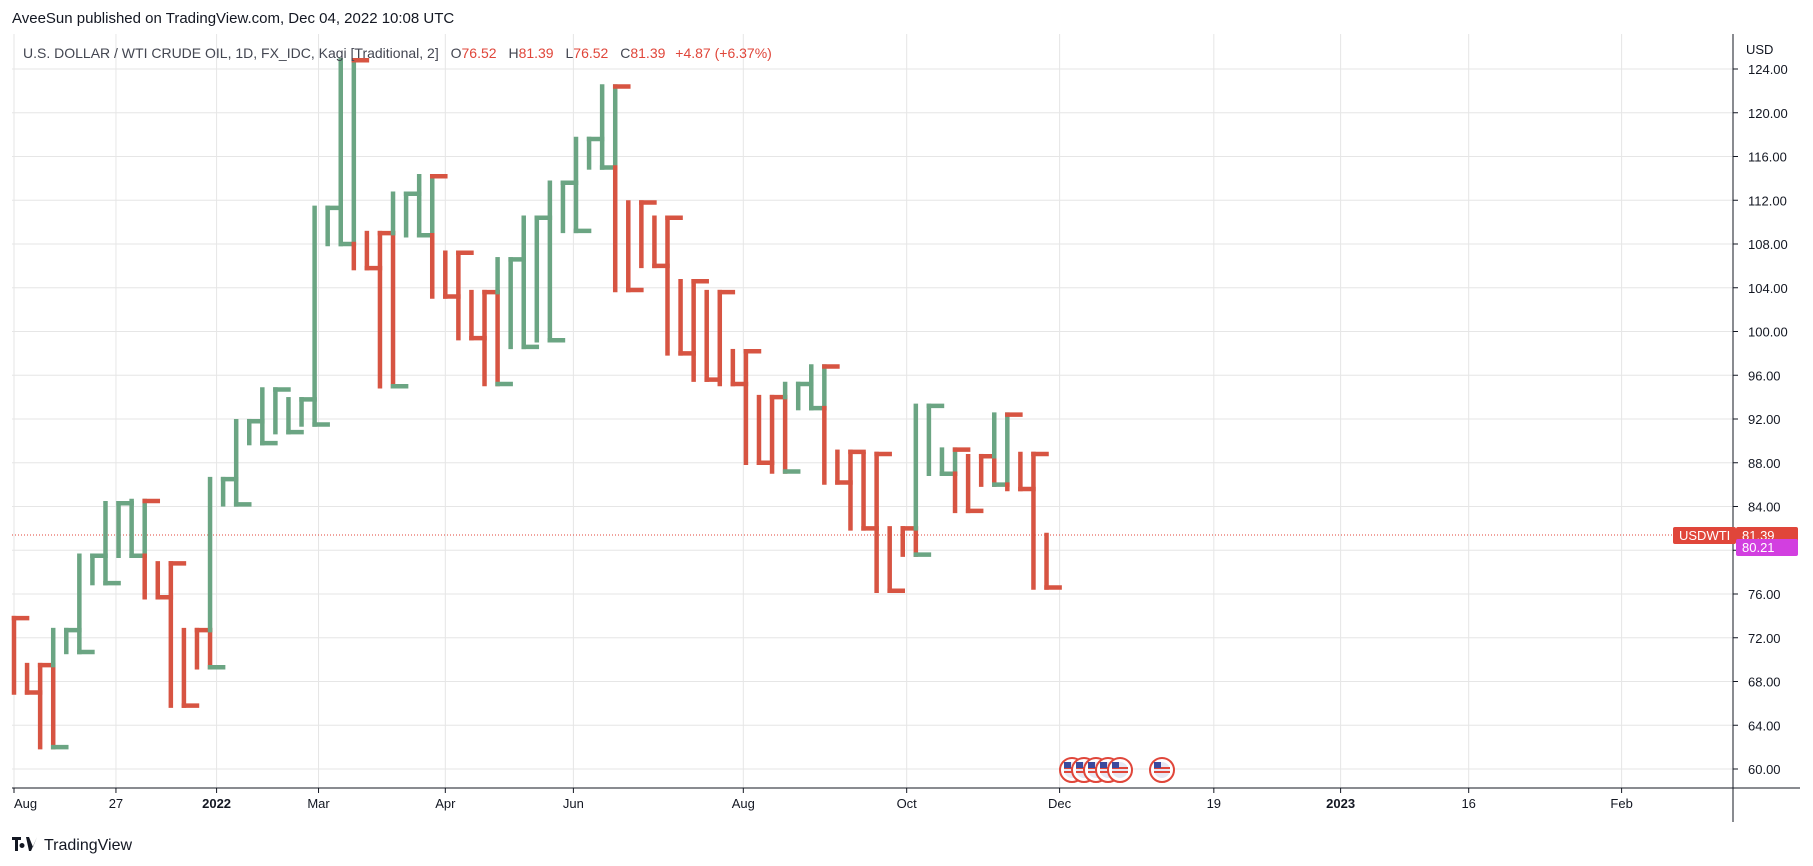  Describe the element at coordinates (573, 803) in the screenshot. I see `time-tick-label: Jun` at that location.